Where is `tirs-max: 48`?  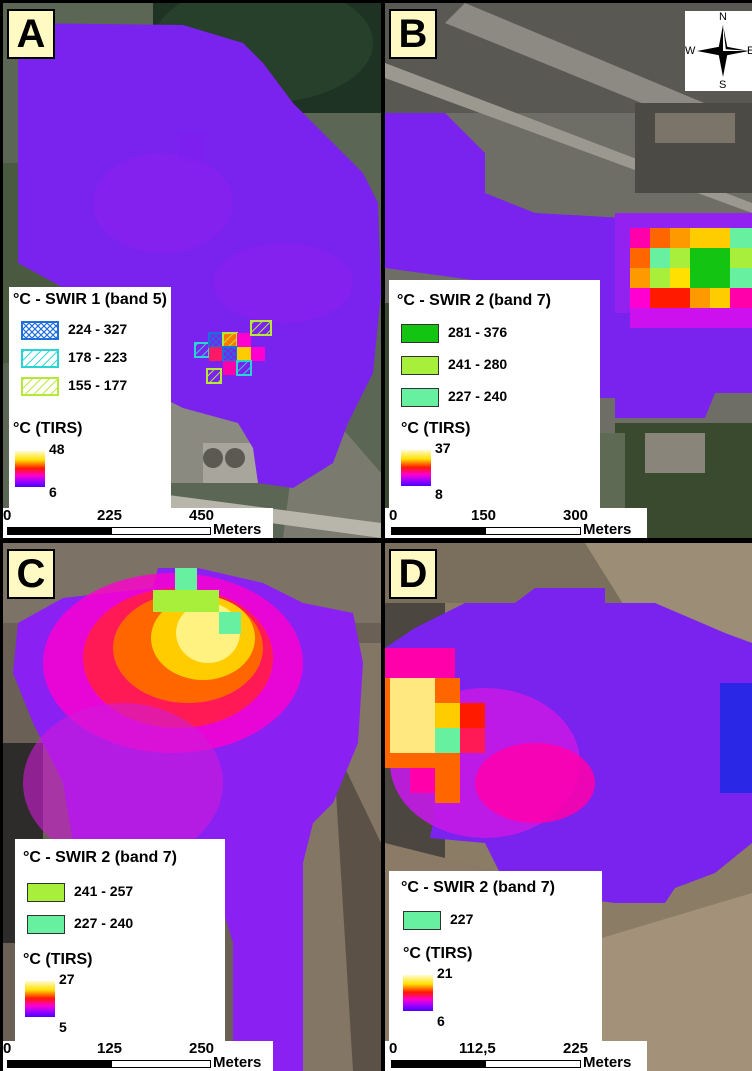
tirs-max: 48 is located at coordinates (57, 449).